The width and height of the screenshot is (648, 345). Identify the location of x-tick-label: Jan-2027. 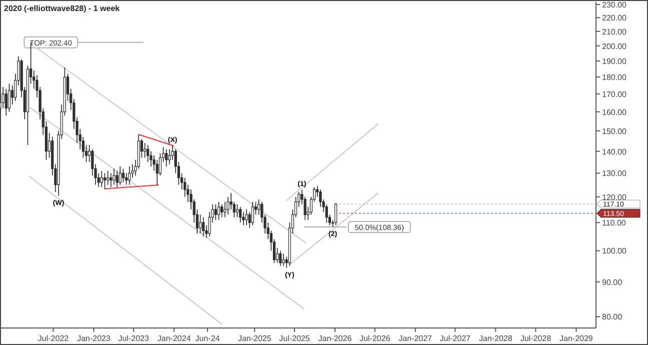
(415, 338).